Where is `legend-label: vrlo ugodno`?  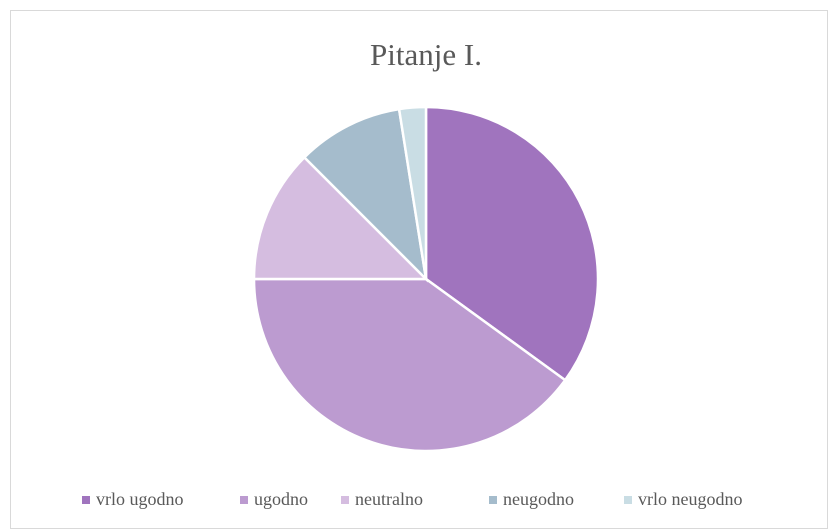 legend-label: vrlo ugodno is located at coordinates (140, 499).